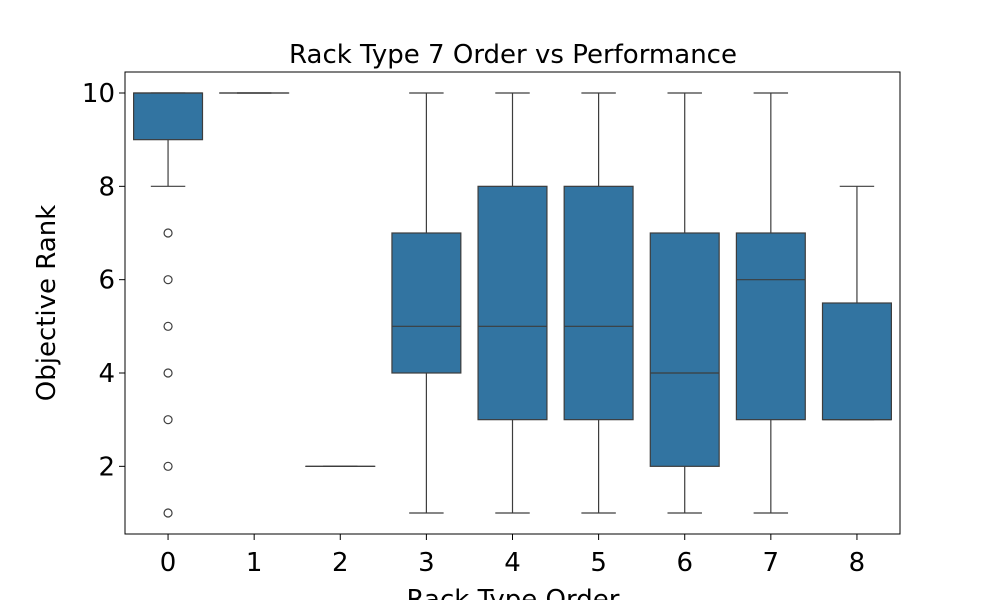 The image size is (1000, 600). I want to click on y-tick-label: 8, so click(106, 187).